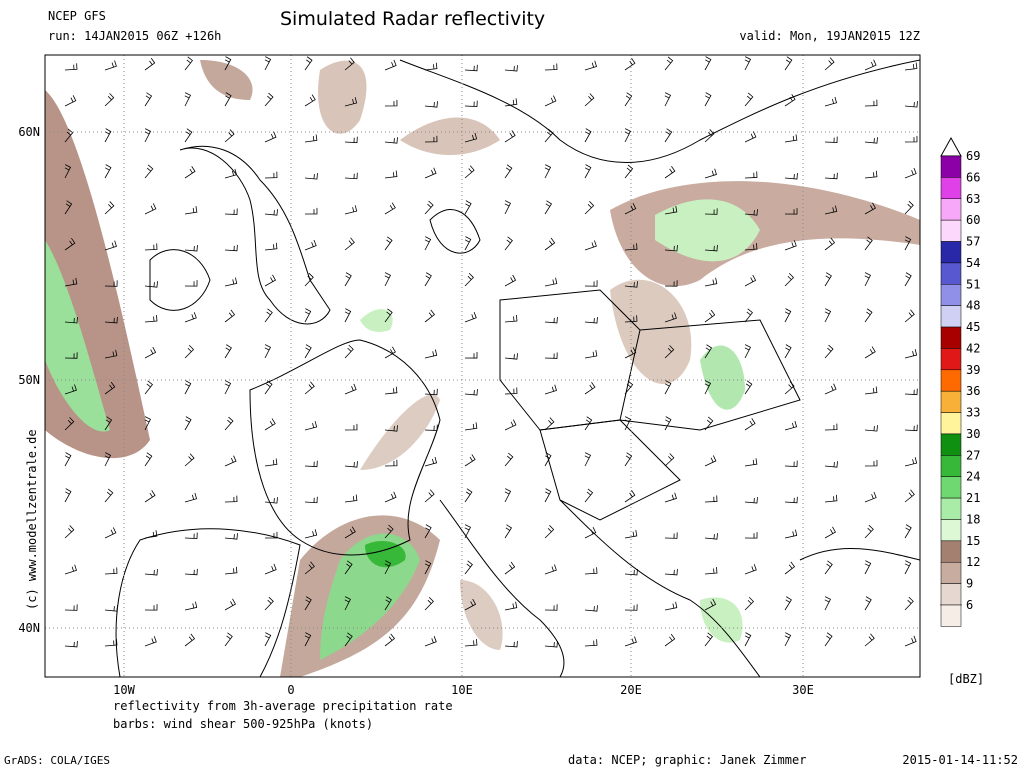 The image size is (1024, 772). What do you see at coordinates (29, 132) in the screenshot?
I see `lat-label: 60N` at bounding box center [29, 132].